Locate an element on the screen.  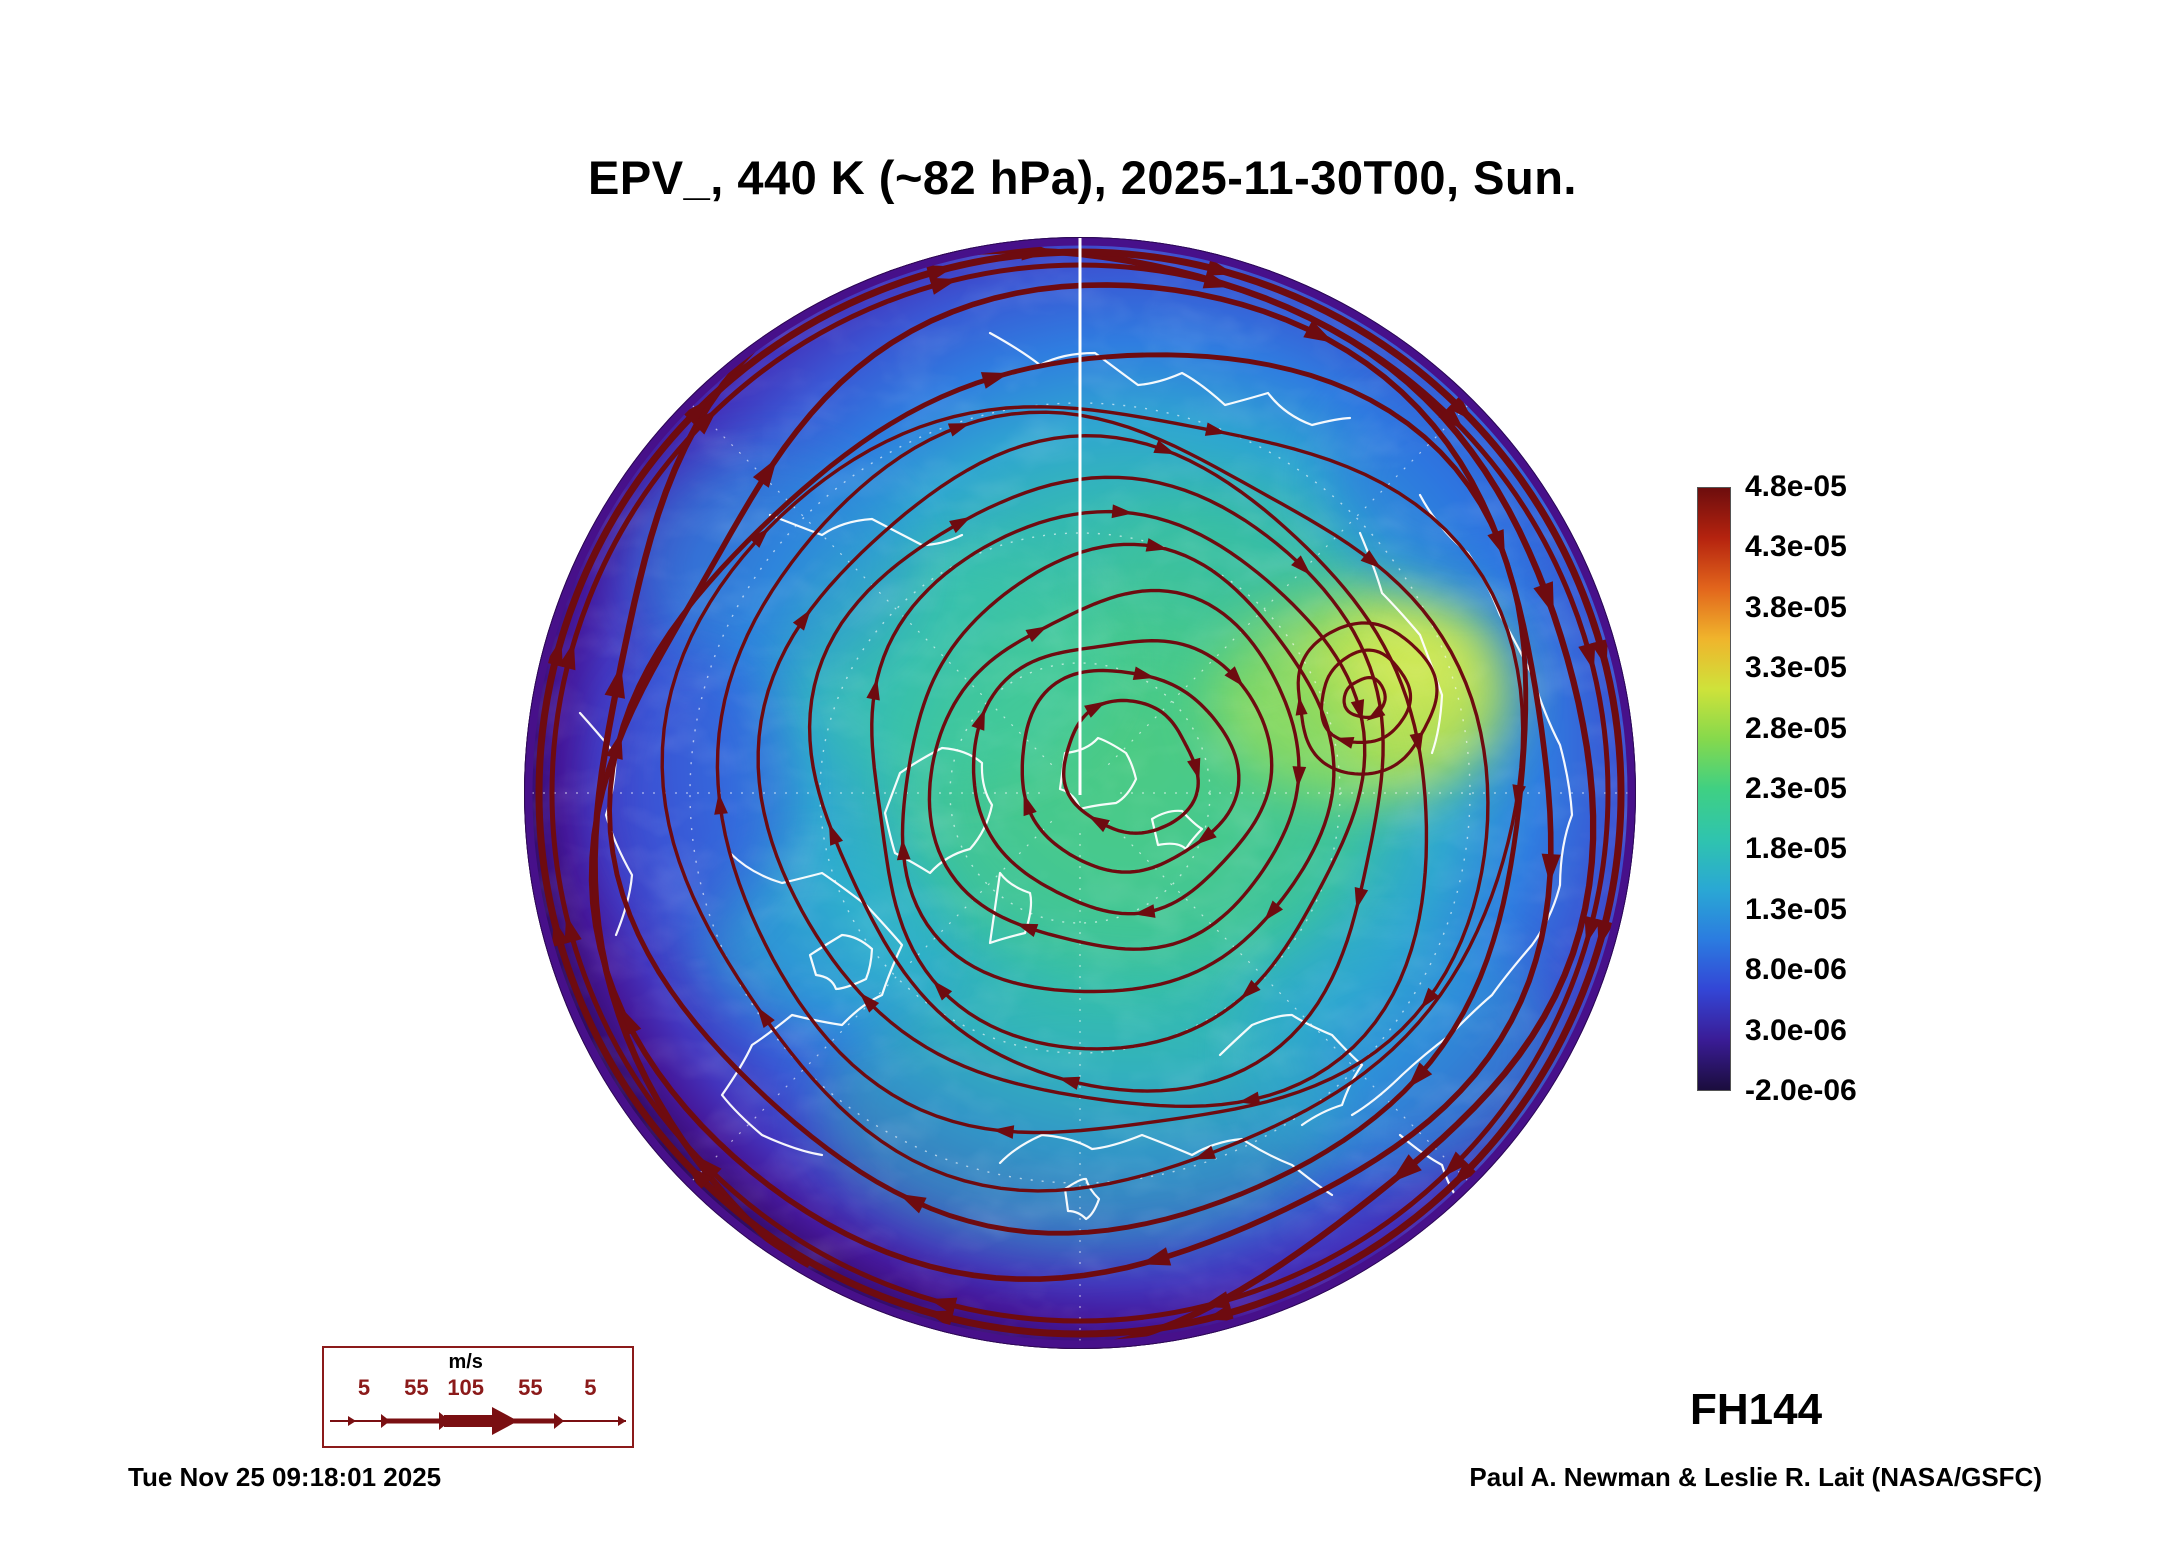
wind-legend-value-4: 5 is located at coordinates (590, 1387).